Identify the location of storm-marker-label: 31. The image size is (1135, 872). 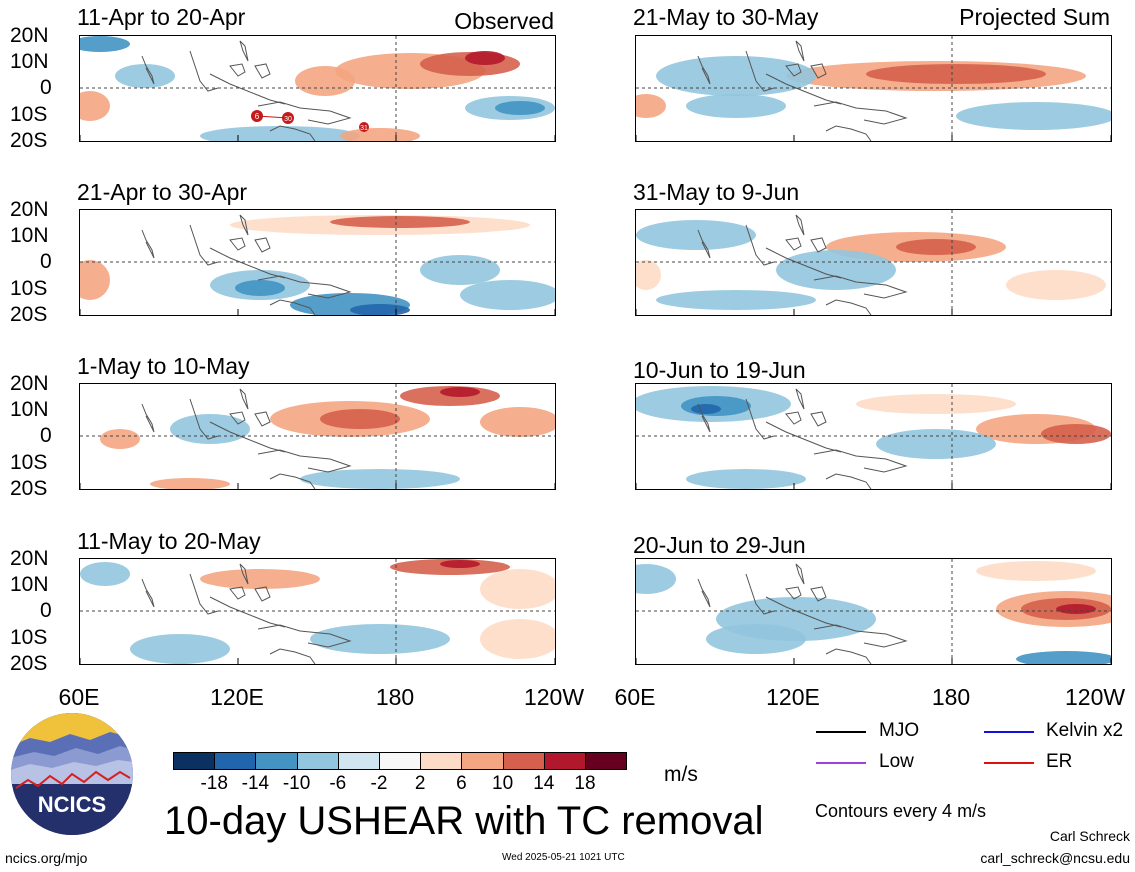
(364, 128).